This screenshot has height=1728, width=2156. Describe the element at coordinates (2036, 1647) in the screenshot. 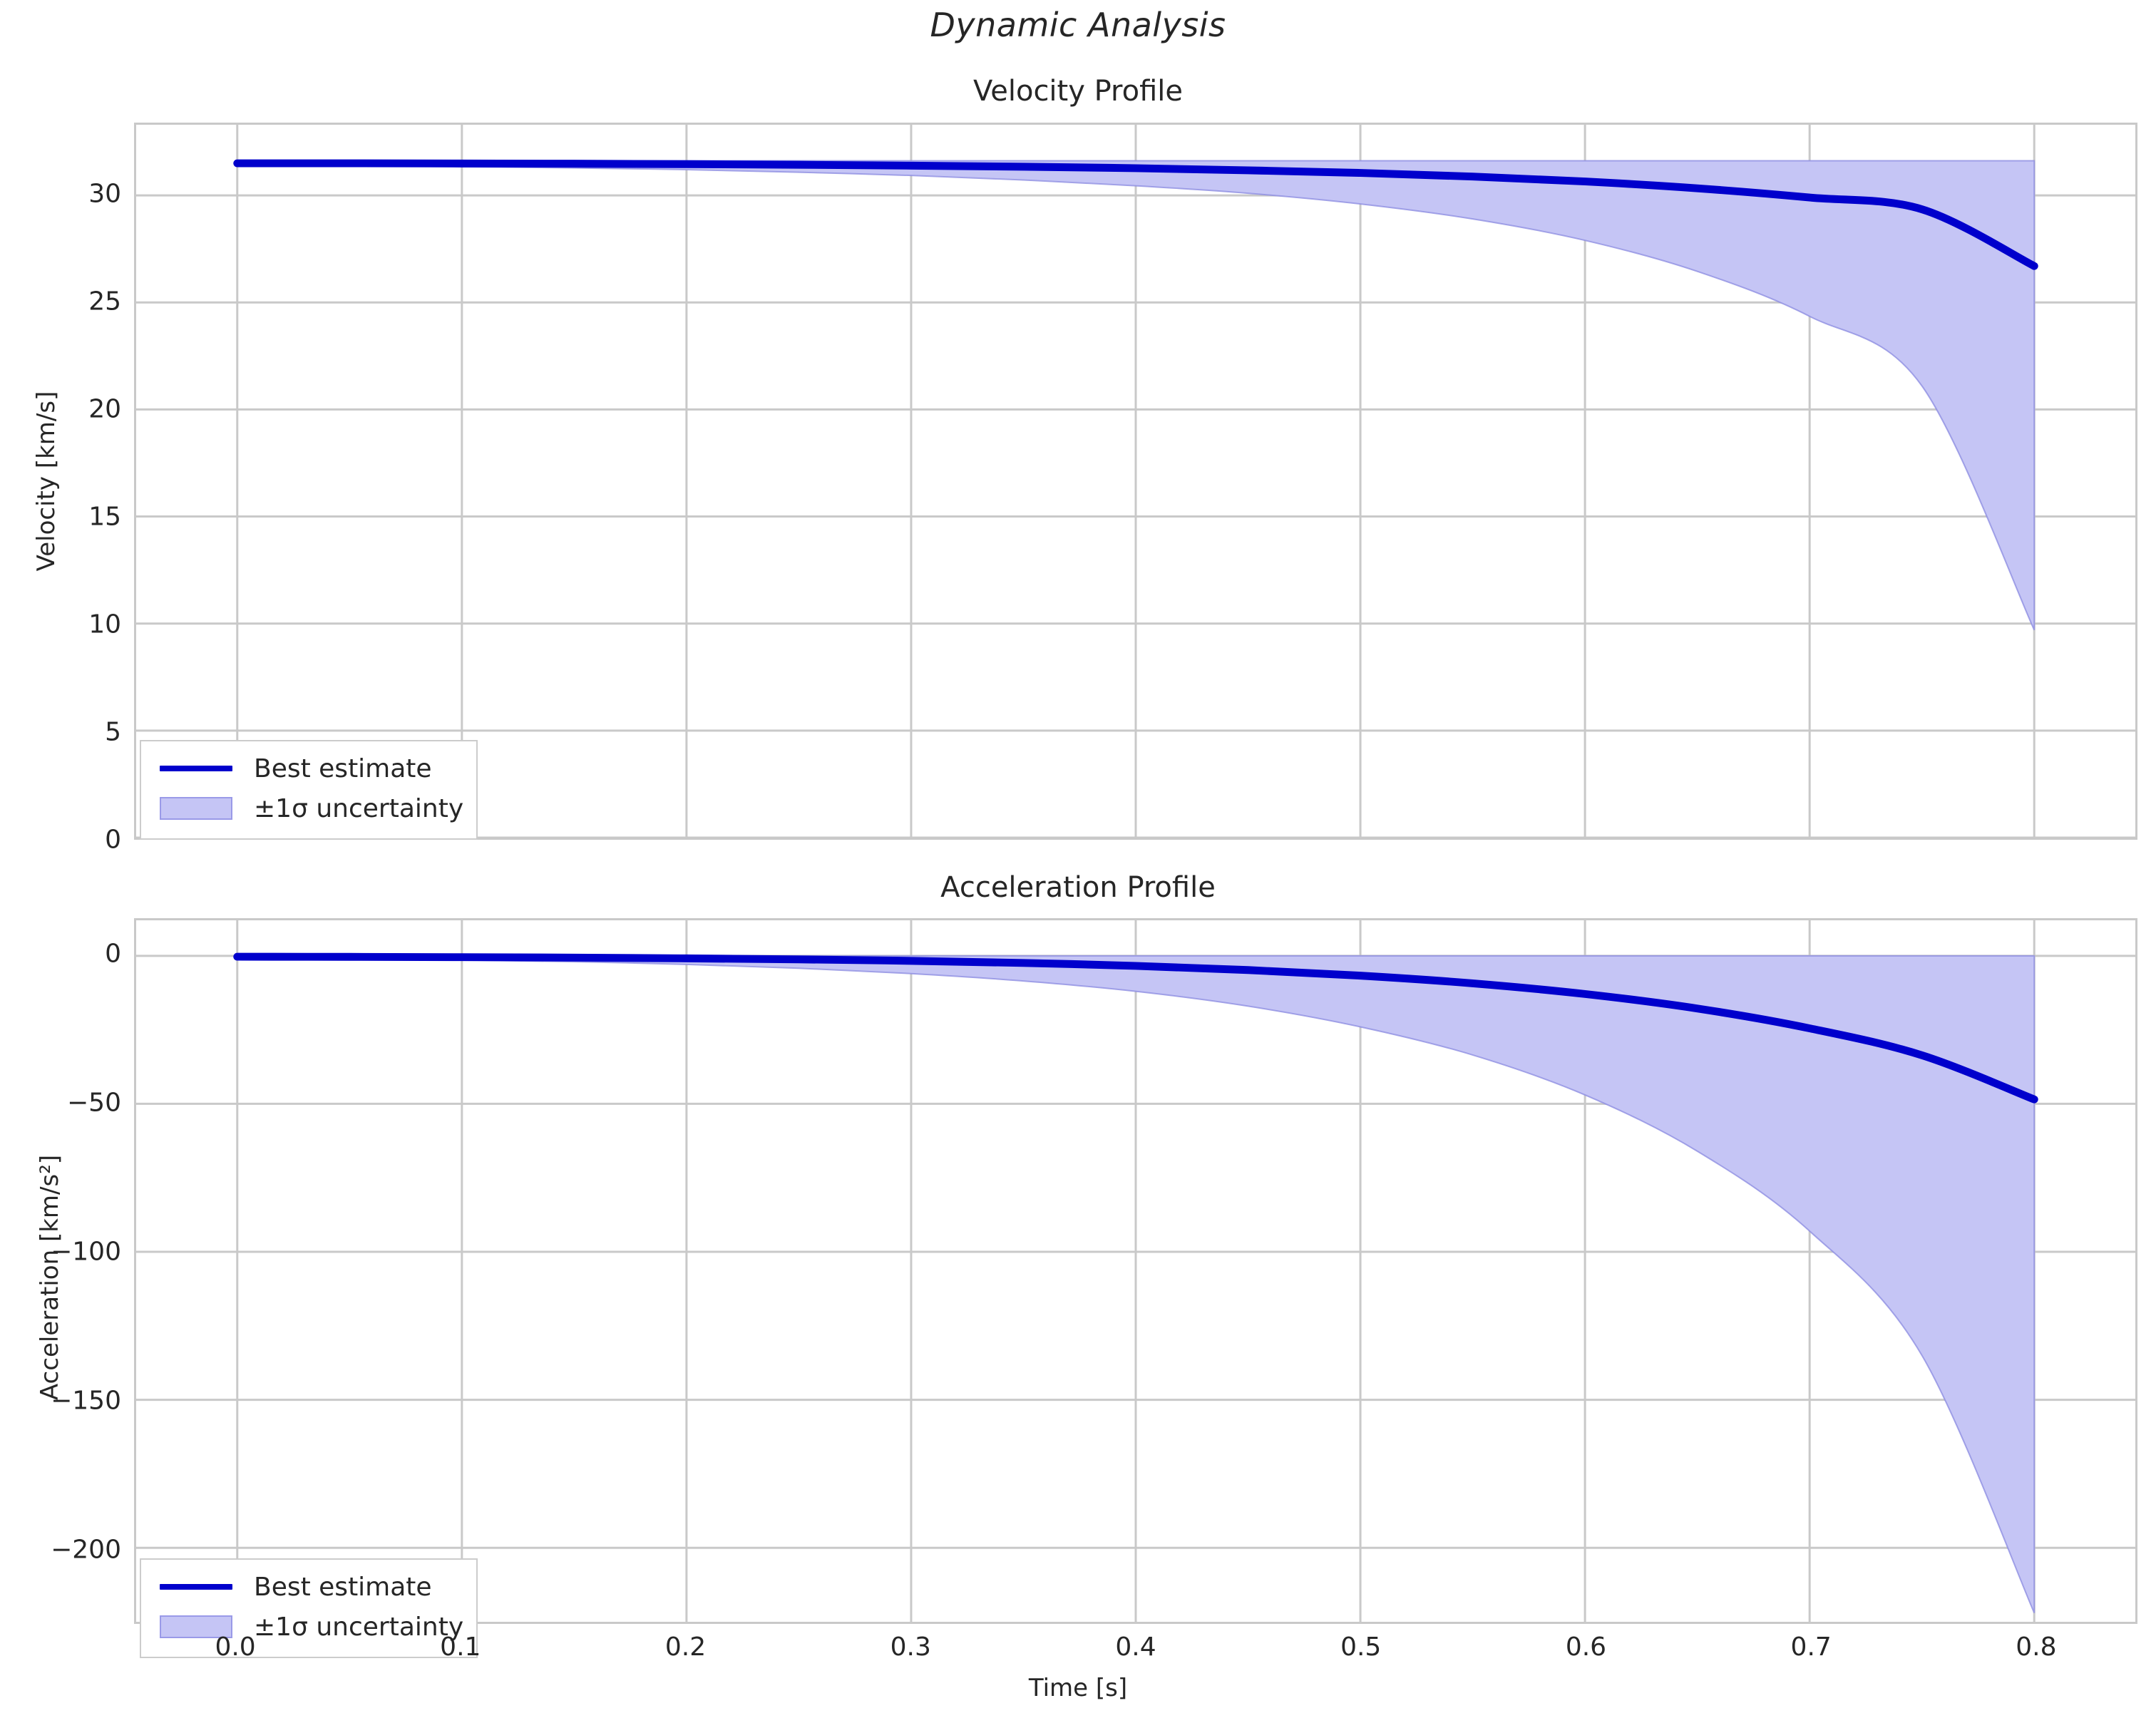

I see `xtick-label: 0.8` at that location.